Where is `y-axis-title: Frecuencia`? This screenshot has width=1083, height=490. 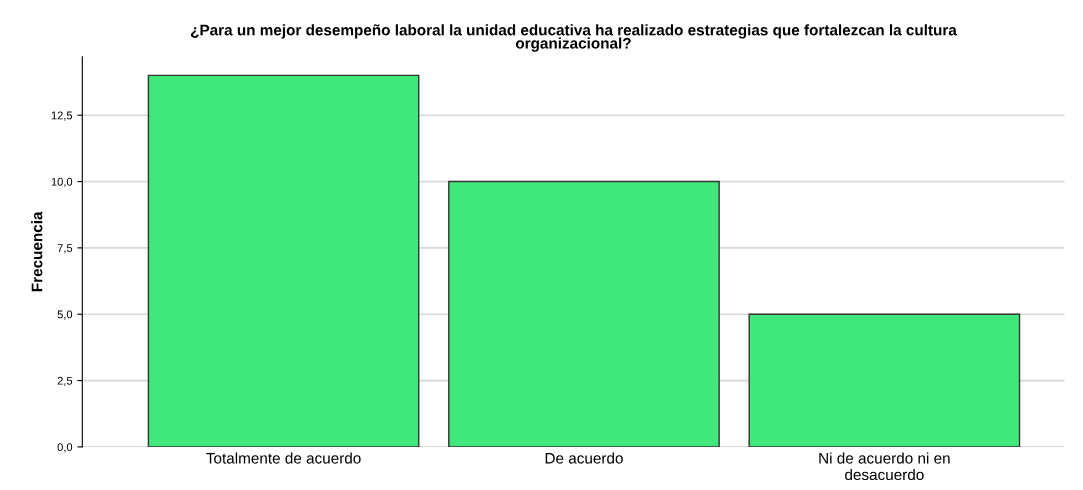
y-axis-title: Frecuencia is located at coordinates (37, 251).